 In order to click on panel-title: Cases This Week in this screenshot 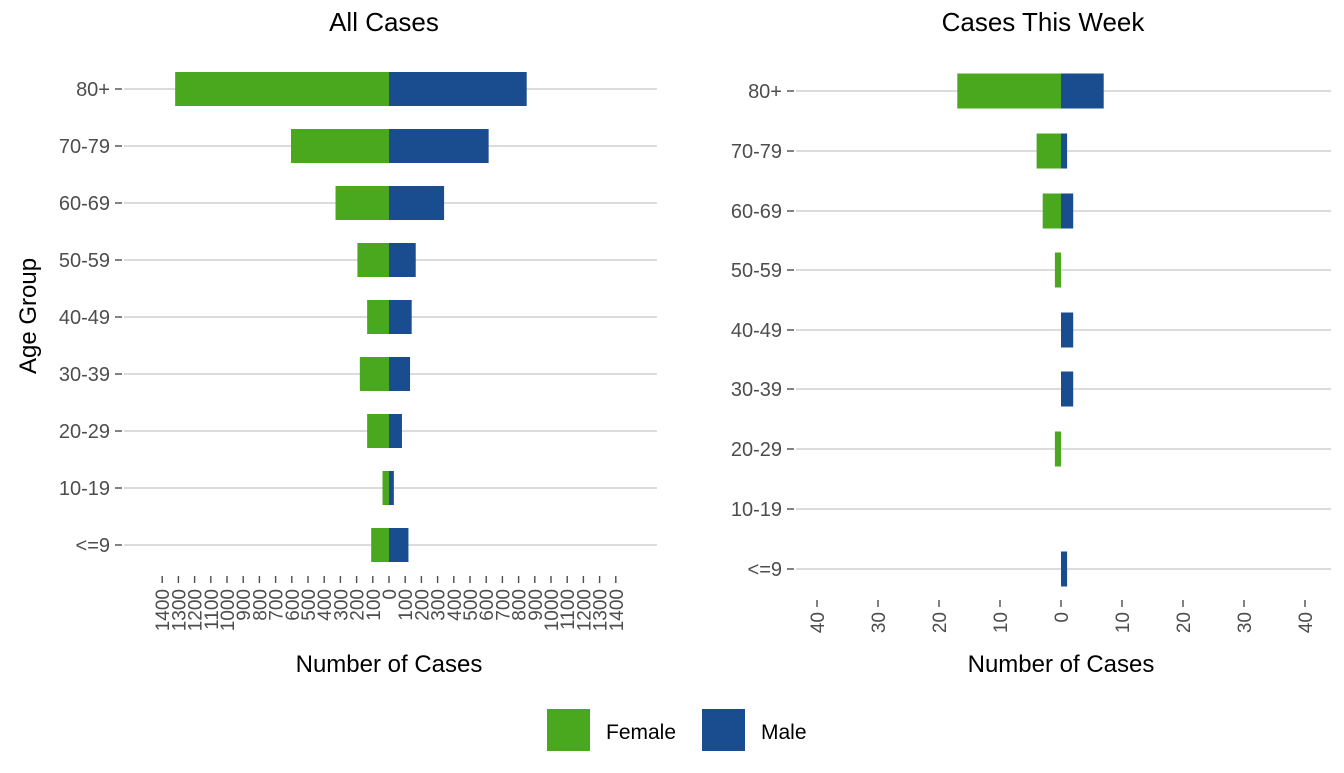, I will do `click(1044, 22)`.